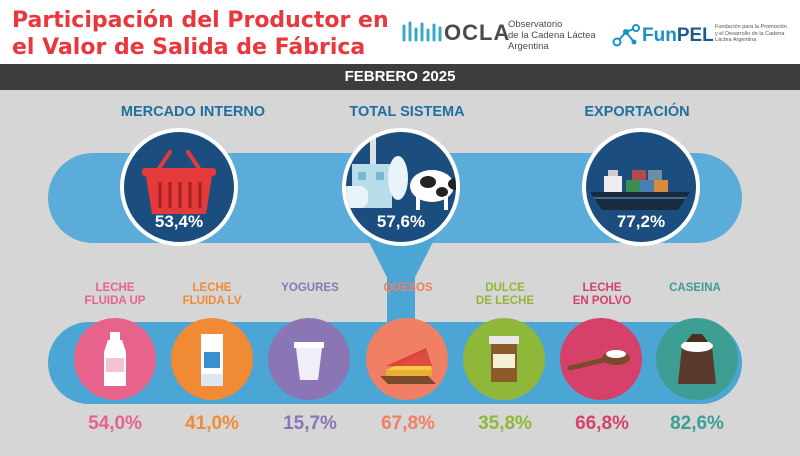 This screenshot has height=456, width=800. Describe the element at coordinates (697, 423) in the screenshot. I see `value-caseina: 82,6%` at that location.